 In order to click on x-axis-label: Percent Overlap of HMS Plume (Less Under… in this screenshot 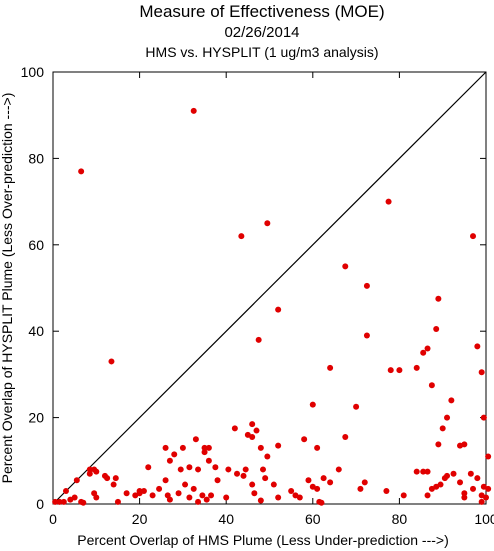, I will do `click(263, 540)`.